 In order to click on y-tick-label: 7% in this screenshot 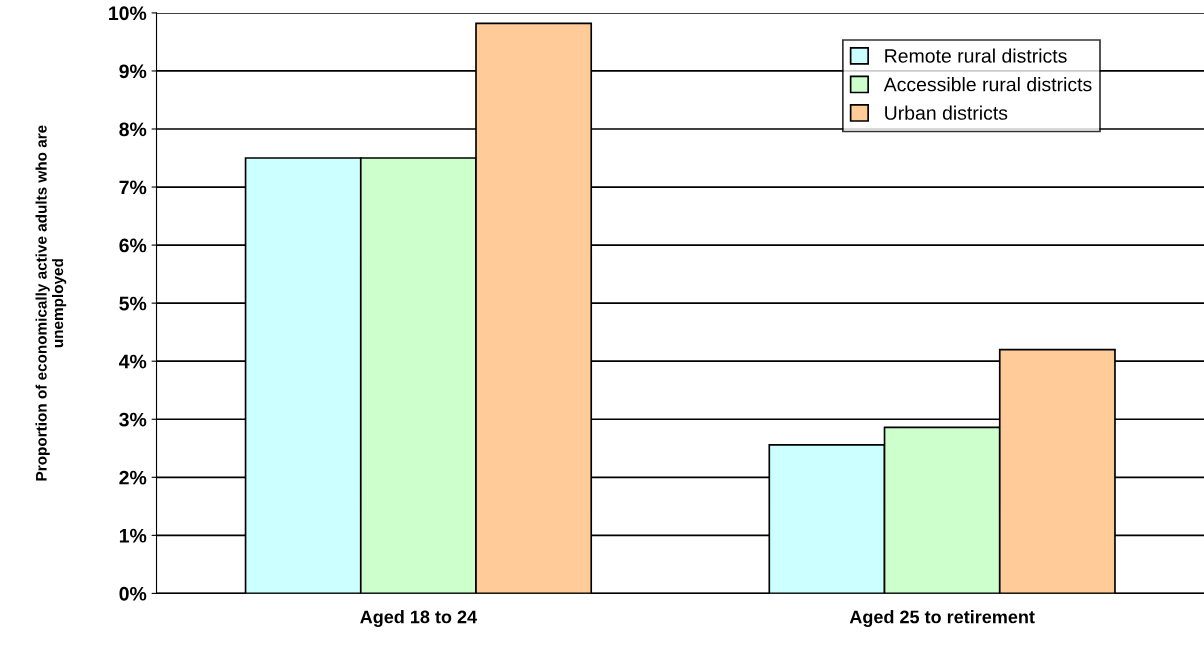, I will do `click(133, 187)`.